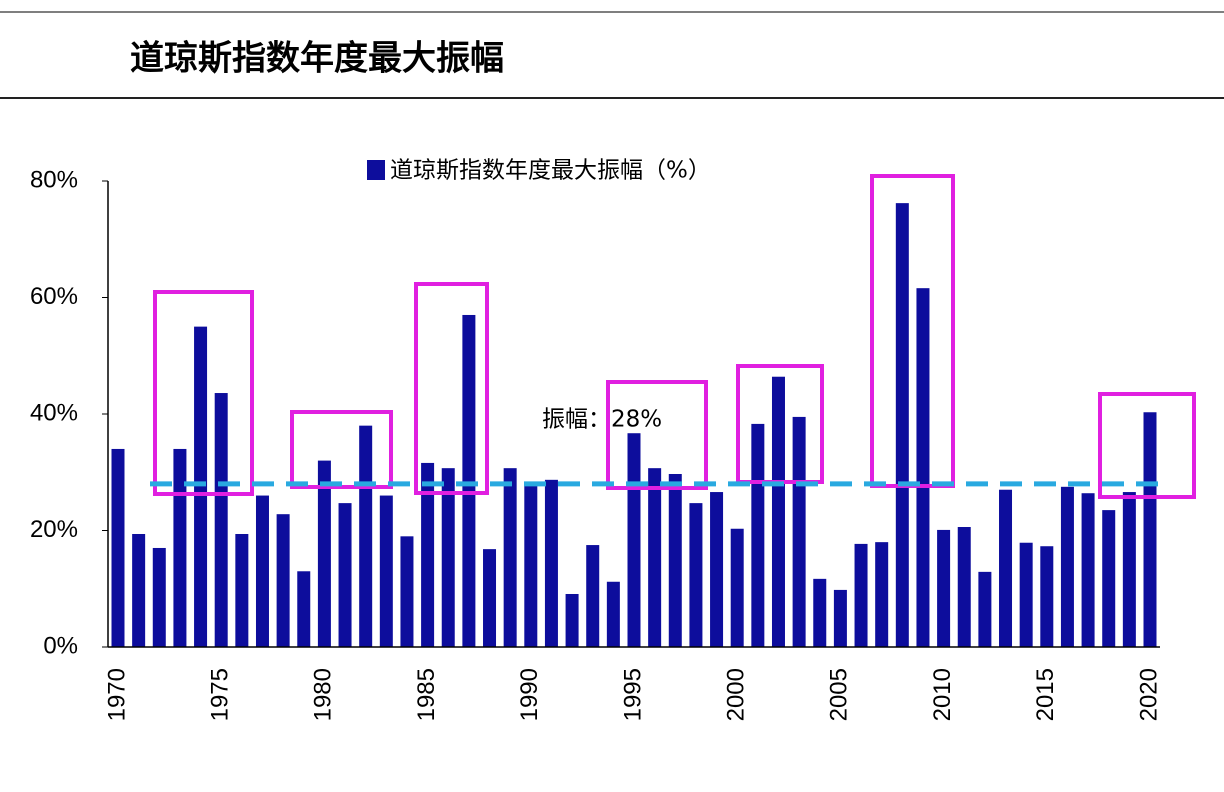 Image resolution: width=1224 pixels, height=792 pixels. I want to click on y-tick-label: 60%, so click(54, 296).